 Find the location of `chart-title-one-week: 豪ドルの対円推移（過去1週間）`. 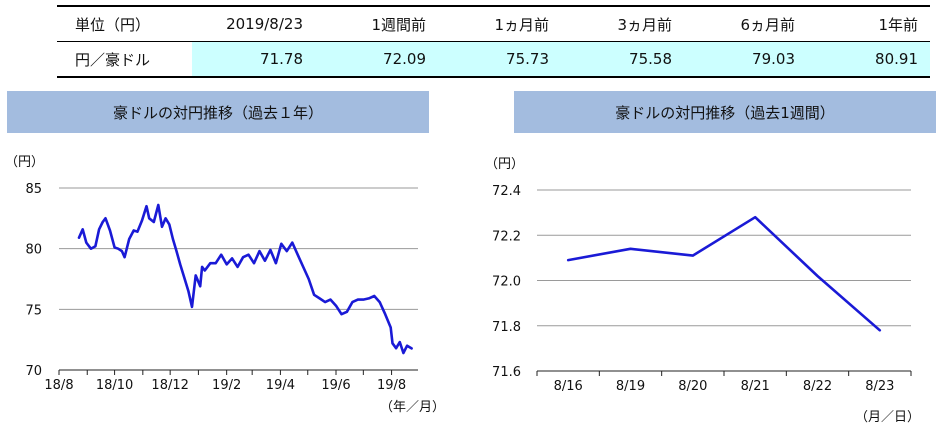

chart-title-one-week: 豪ドルの対円推移（過去1週間） is located at coordinates (725, 112).